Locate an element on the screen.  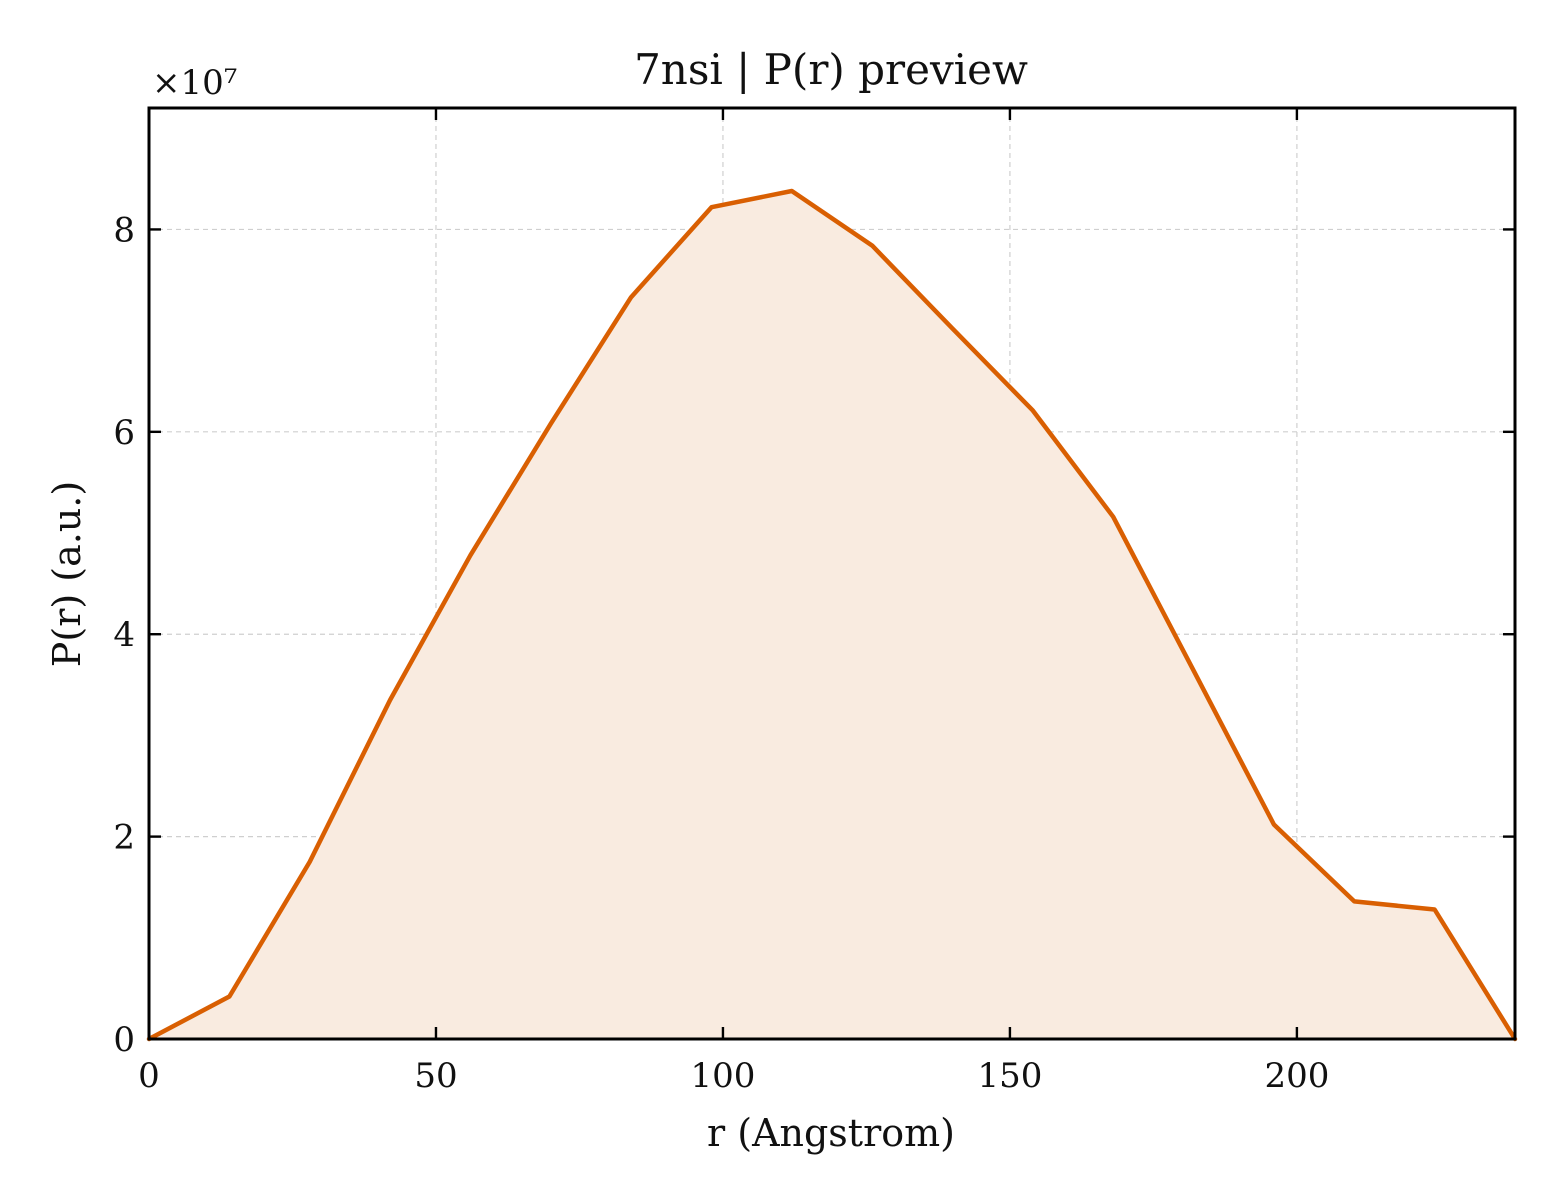
x-axis-label: r (Angstrom) is located at coordinates (831, 1133).